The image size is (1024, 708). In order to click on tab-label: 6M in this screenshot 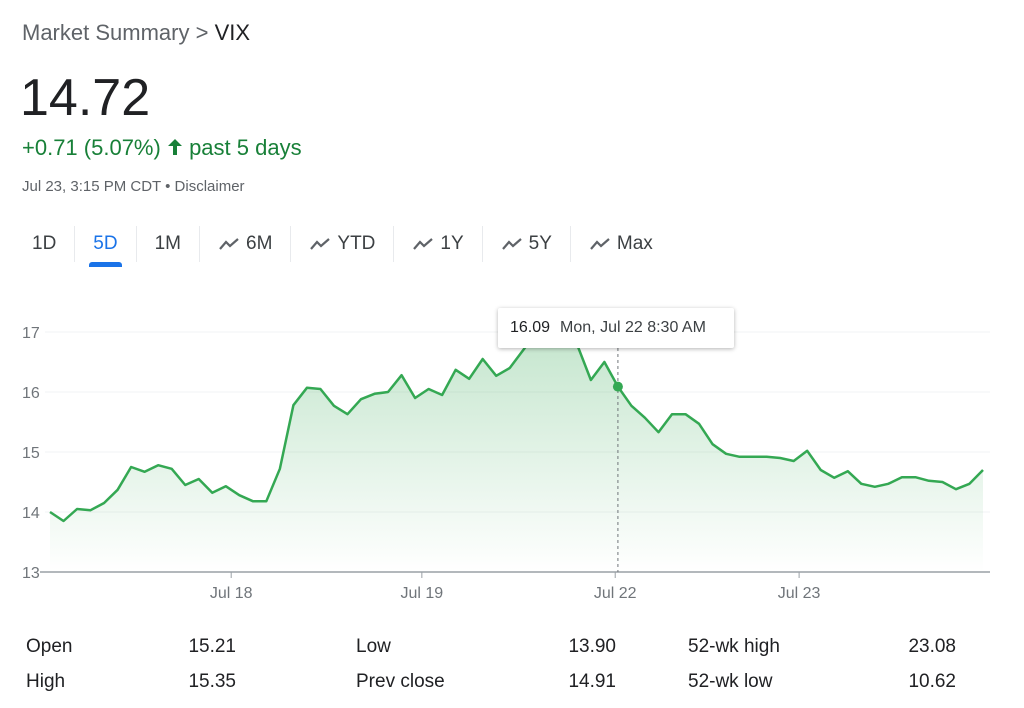, I will do `click(259, 243)`.